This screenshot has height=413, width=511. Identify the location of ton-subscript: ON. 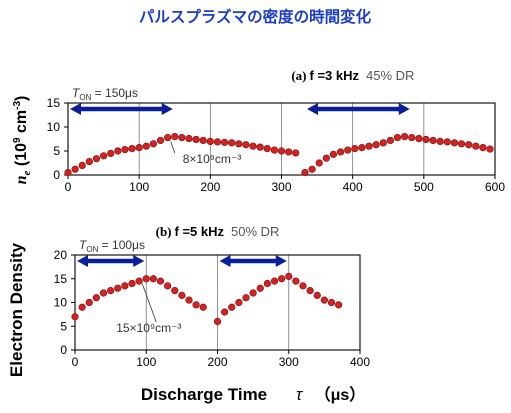
(85, 97).